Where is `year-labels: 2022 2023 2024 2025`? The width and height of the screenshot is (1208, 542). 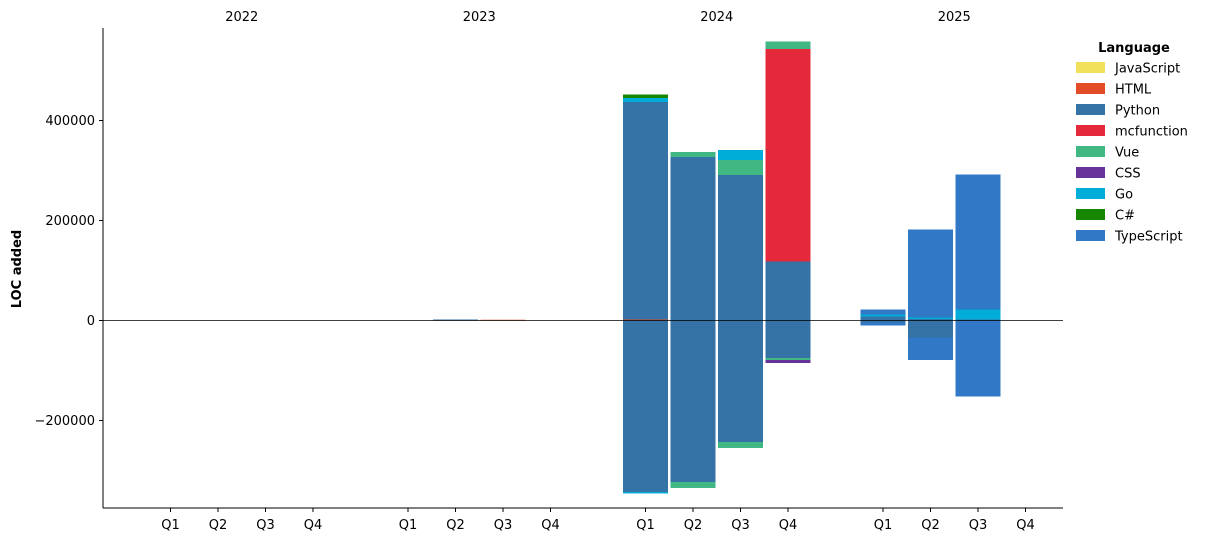 year-labels: 2022 2023 2024 2025 is located at coordinates (598, 17).